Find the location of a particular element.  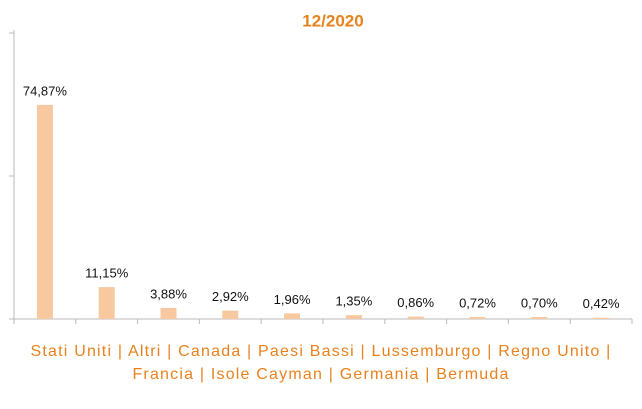

value-label: 11,15% is located at coordinates (107, 273).